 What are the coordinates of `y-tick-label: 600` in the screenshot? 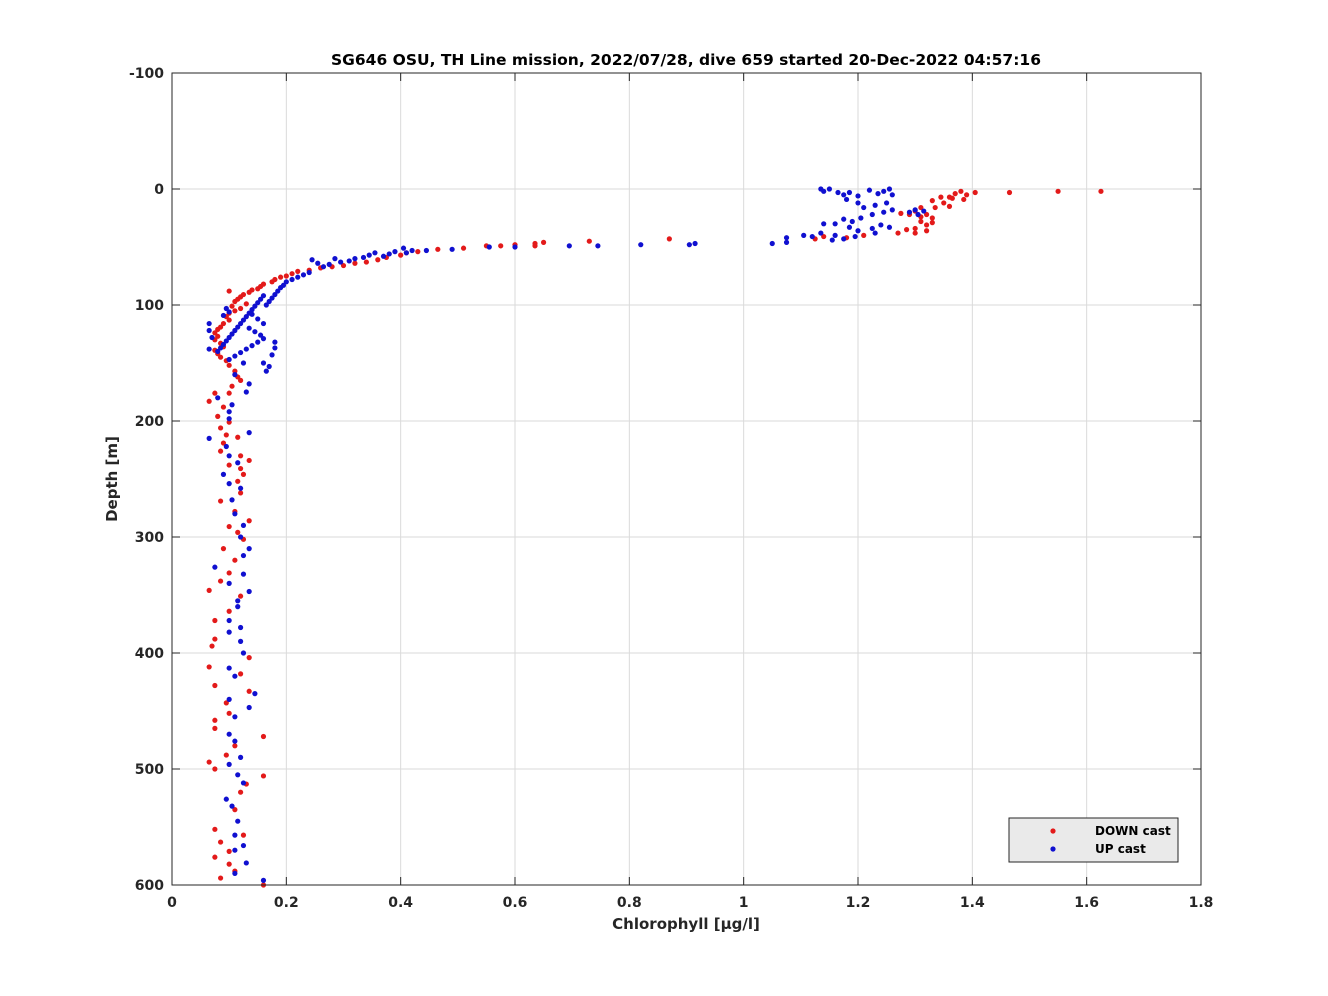 It's located at (149, 886).